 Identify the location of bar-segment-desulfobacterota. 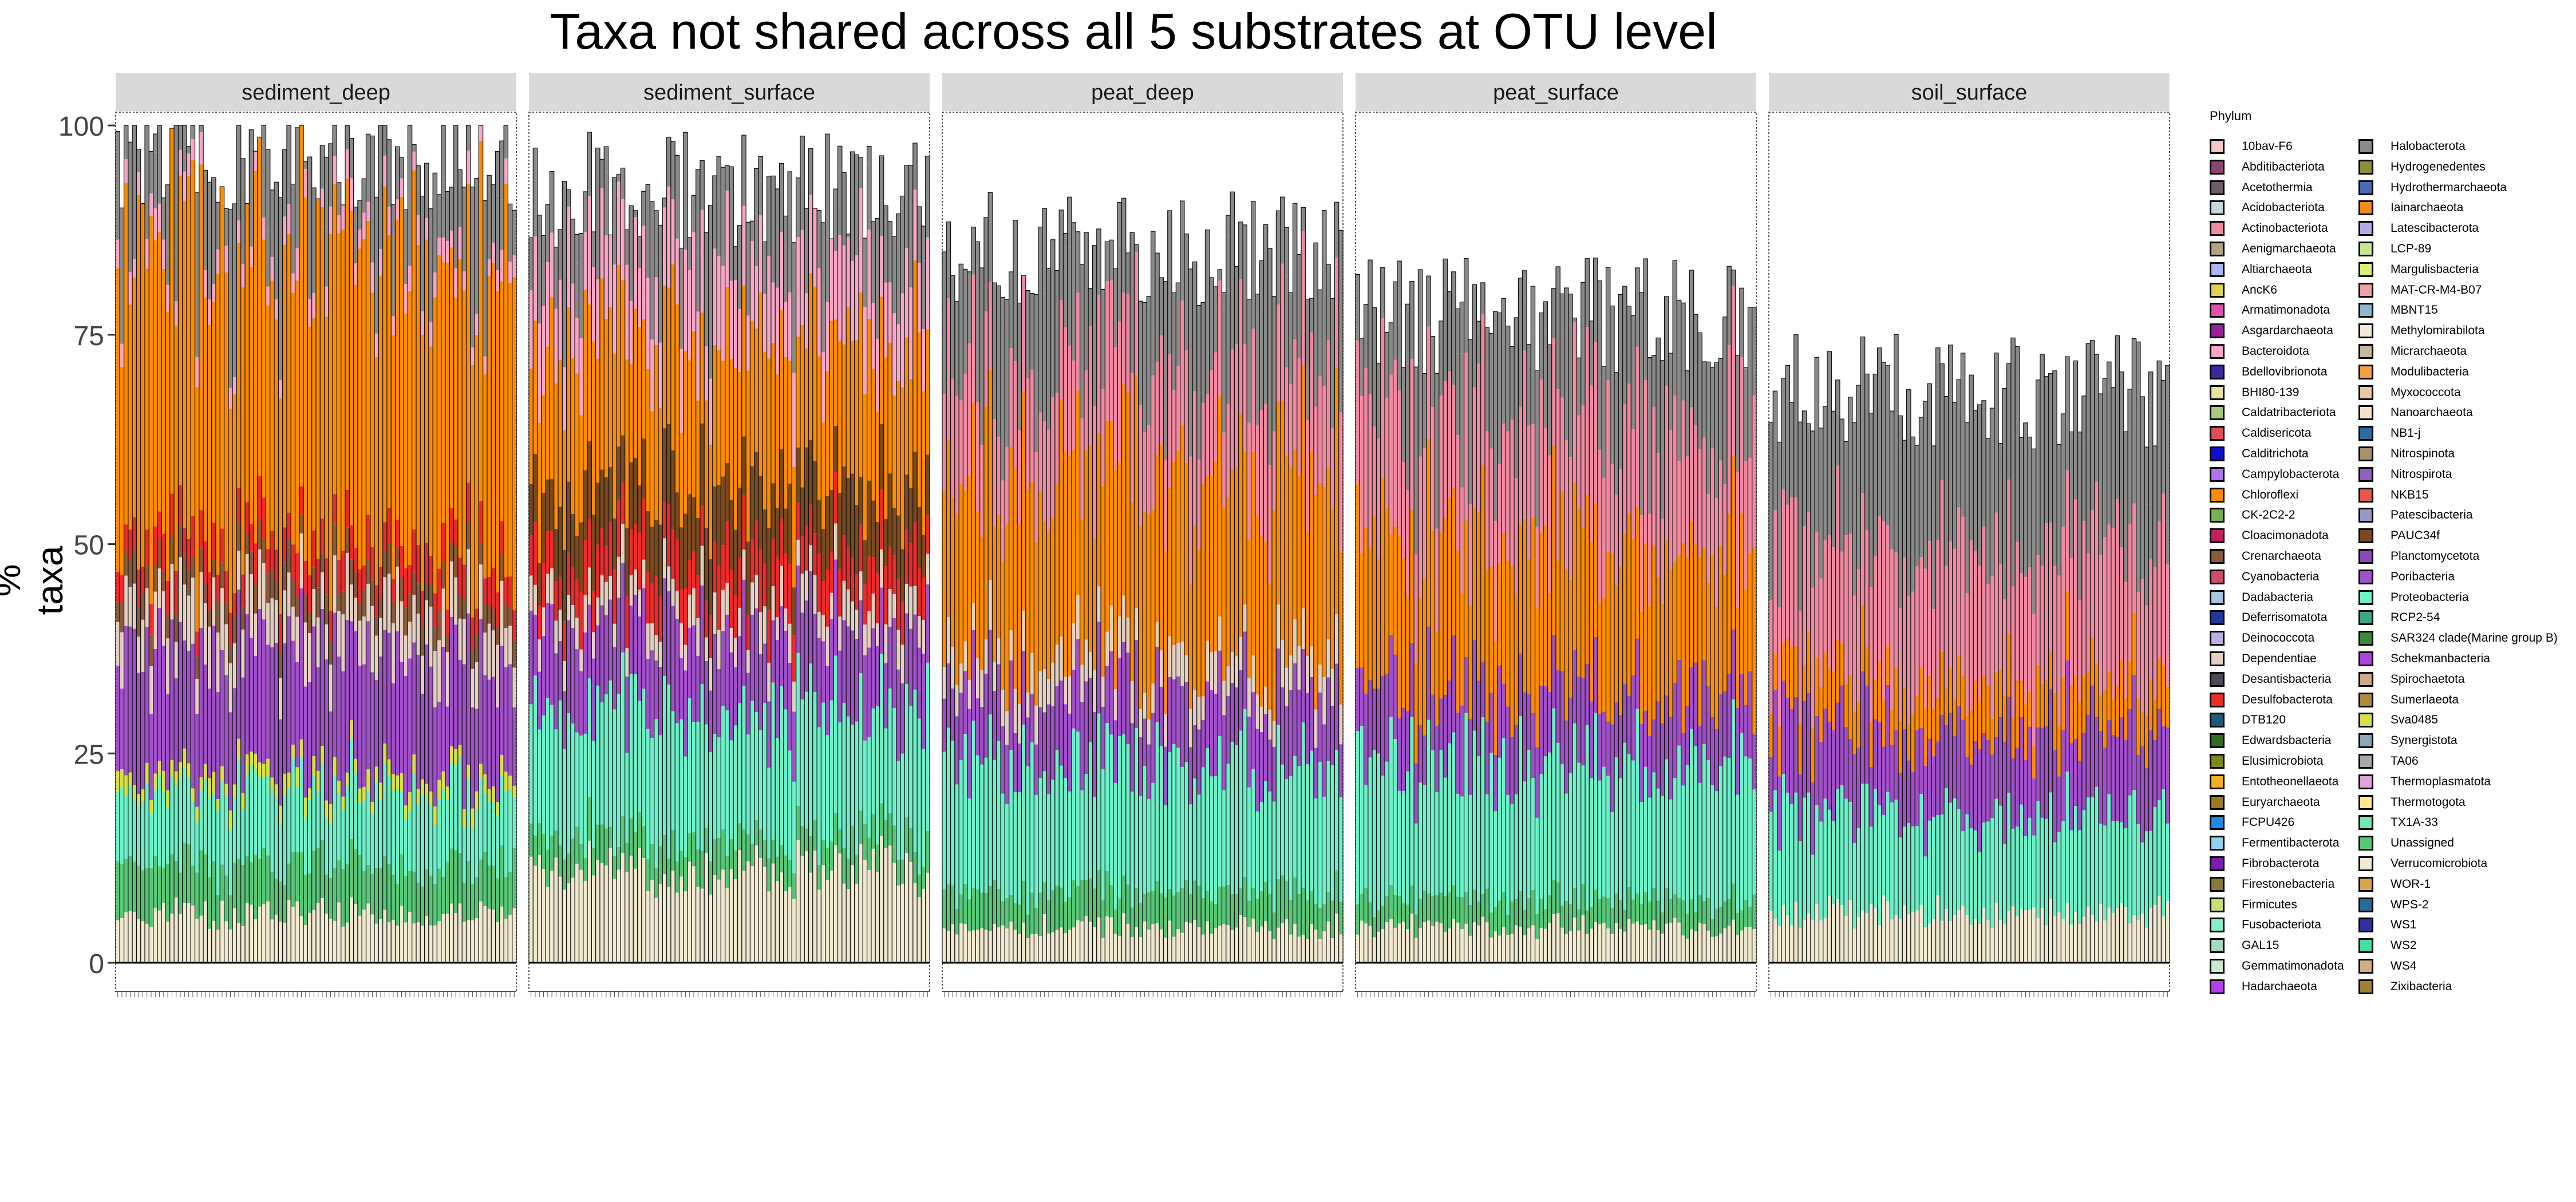
(464, 582).